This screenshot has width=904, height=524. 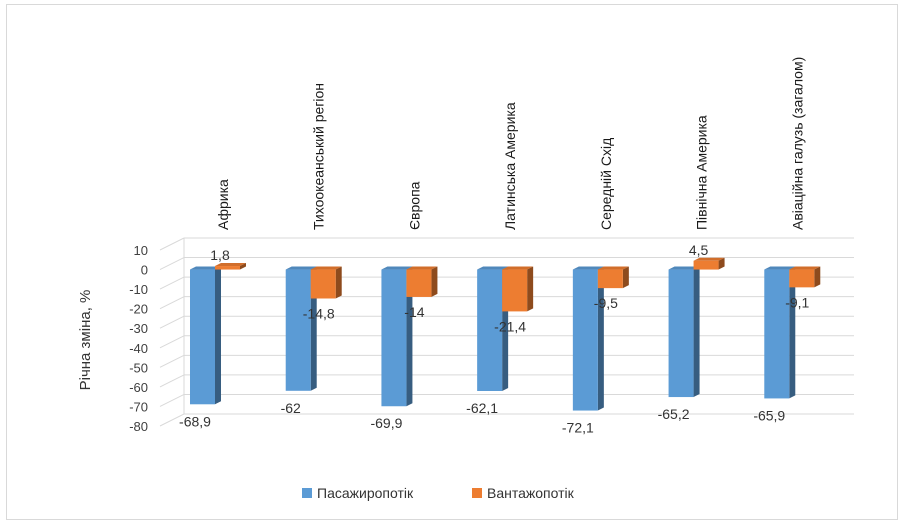 I want to click on data-label: -65,2, so click(x=674, y=414).